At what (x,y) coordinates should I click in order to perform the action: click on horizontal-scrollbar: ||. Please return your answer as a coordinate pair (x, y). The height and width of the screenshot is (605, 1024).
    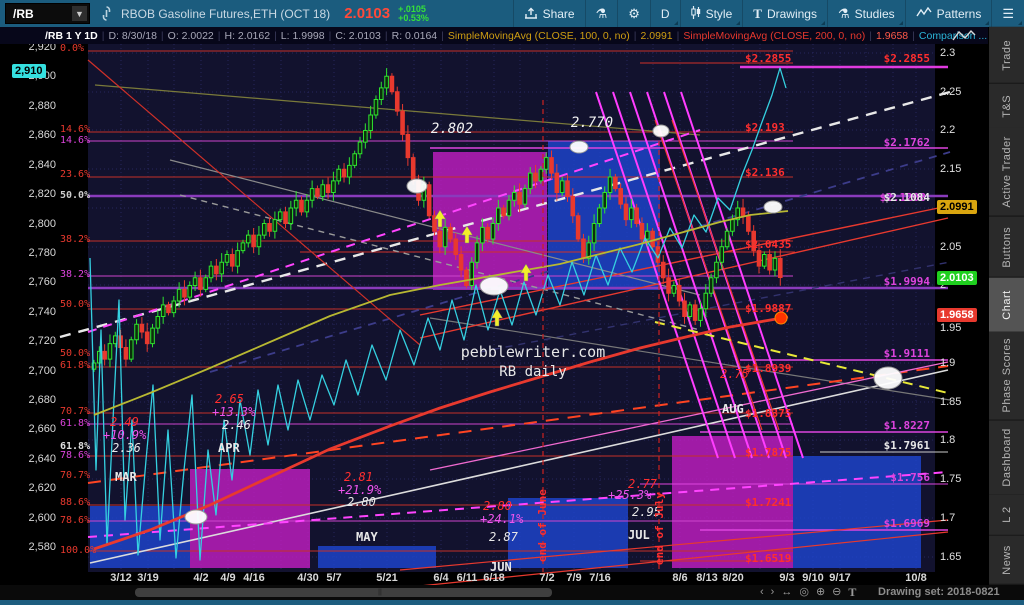
    Looking at the image, I should click on (343, 592).